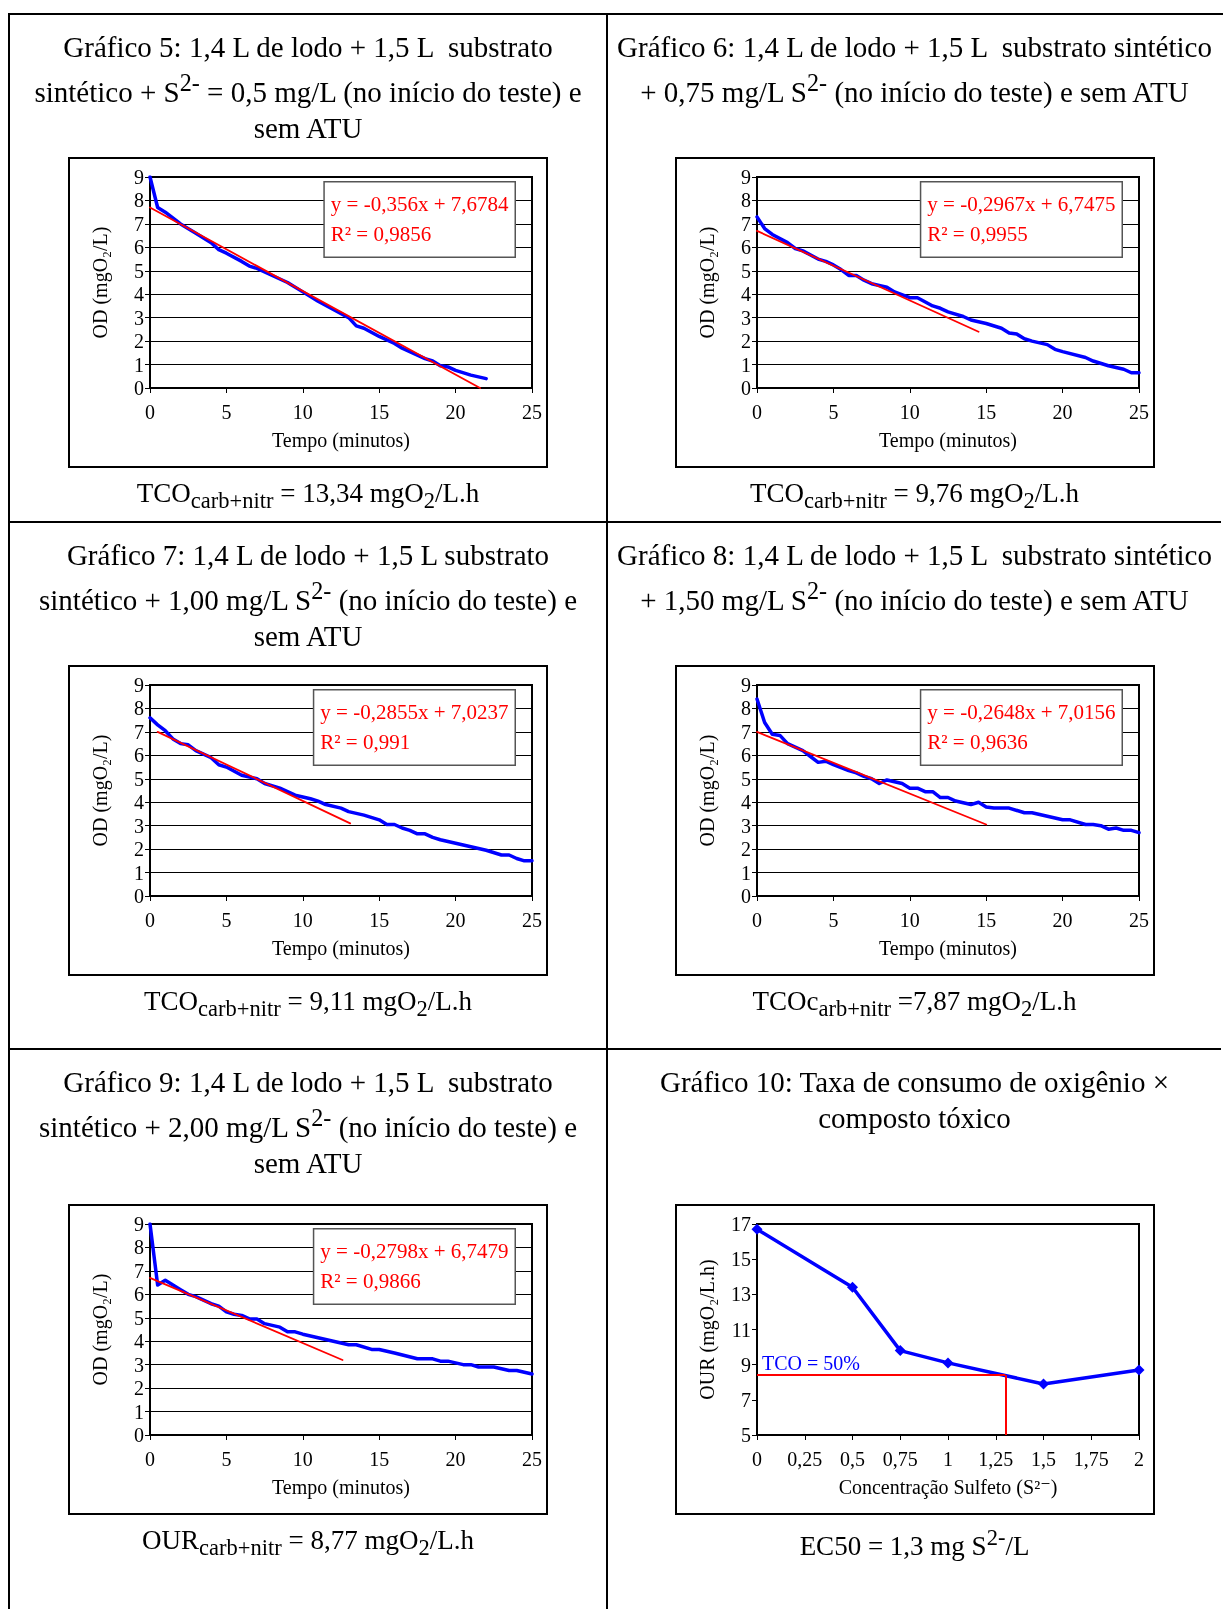 The height and width of the screenshot is (1609, 1223). I want to click on annotation: TCO = 50%, so click(810, 1363).